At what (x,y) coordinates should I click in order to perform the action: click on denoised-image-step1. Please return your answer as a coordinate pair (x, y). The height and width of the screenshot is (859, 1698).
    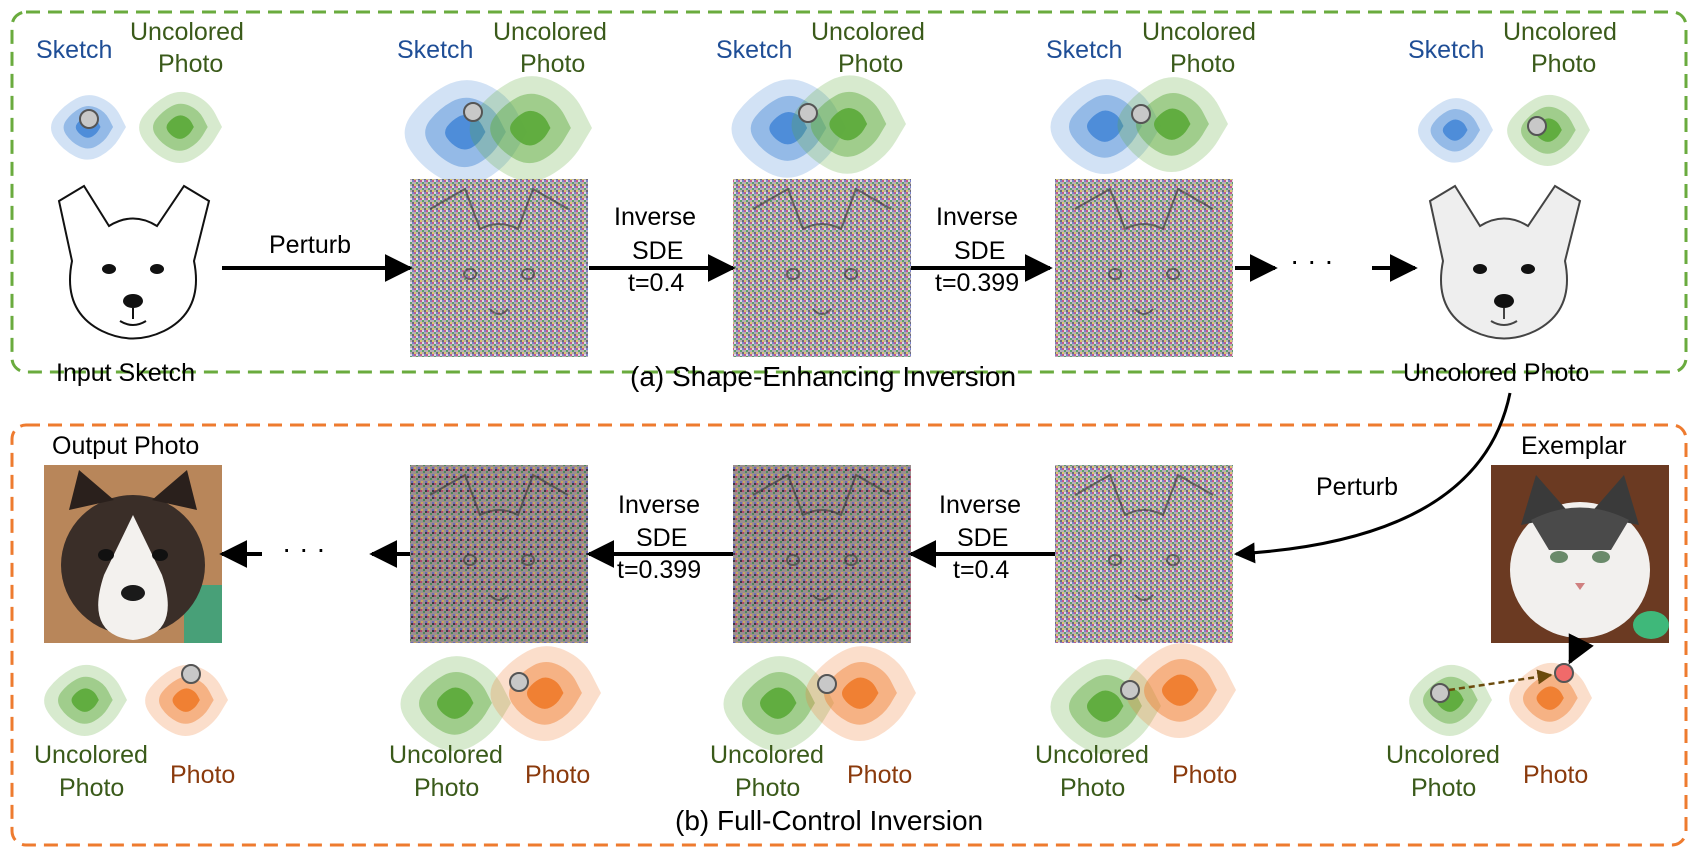
    Looking at the image, I should click on (822, 268).